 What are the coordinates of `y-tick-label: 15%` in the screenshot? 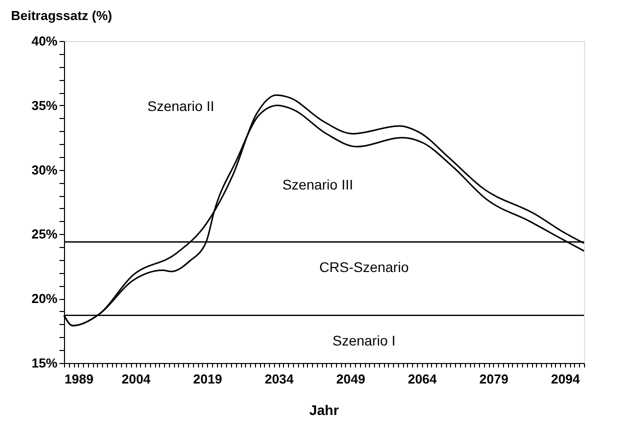 It's located at (44, 363).